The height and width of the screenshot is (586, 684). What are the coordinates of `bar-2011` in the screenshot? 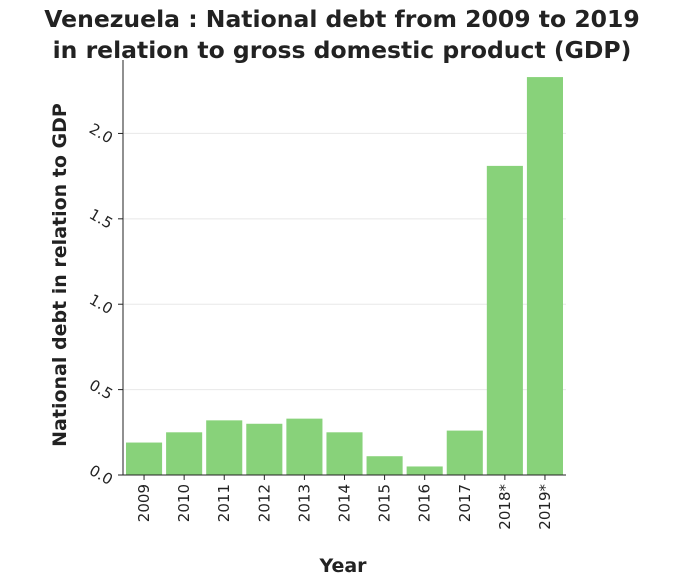 It's located at (224, 447).